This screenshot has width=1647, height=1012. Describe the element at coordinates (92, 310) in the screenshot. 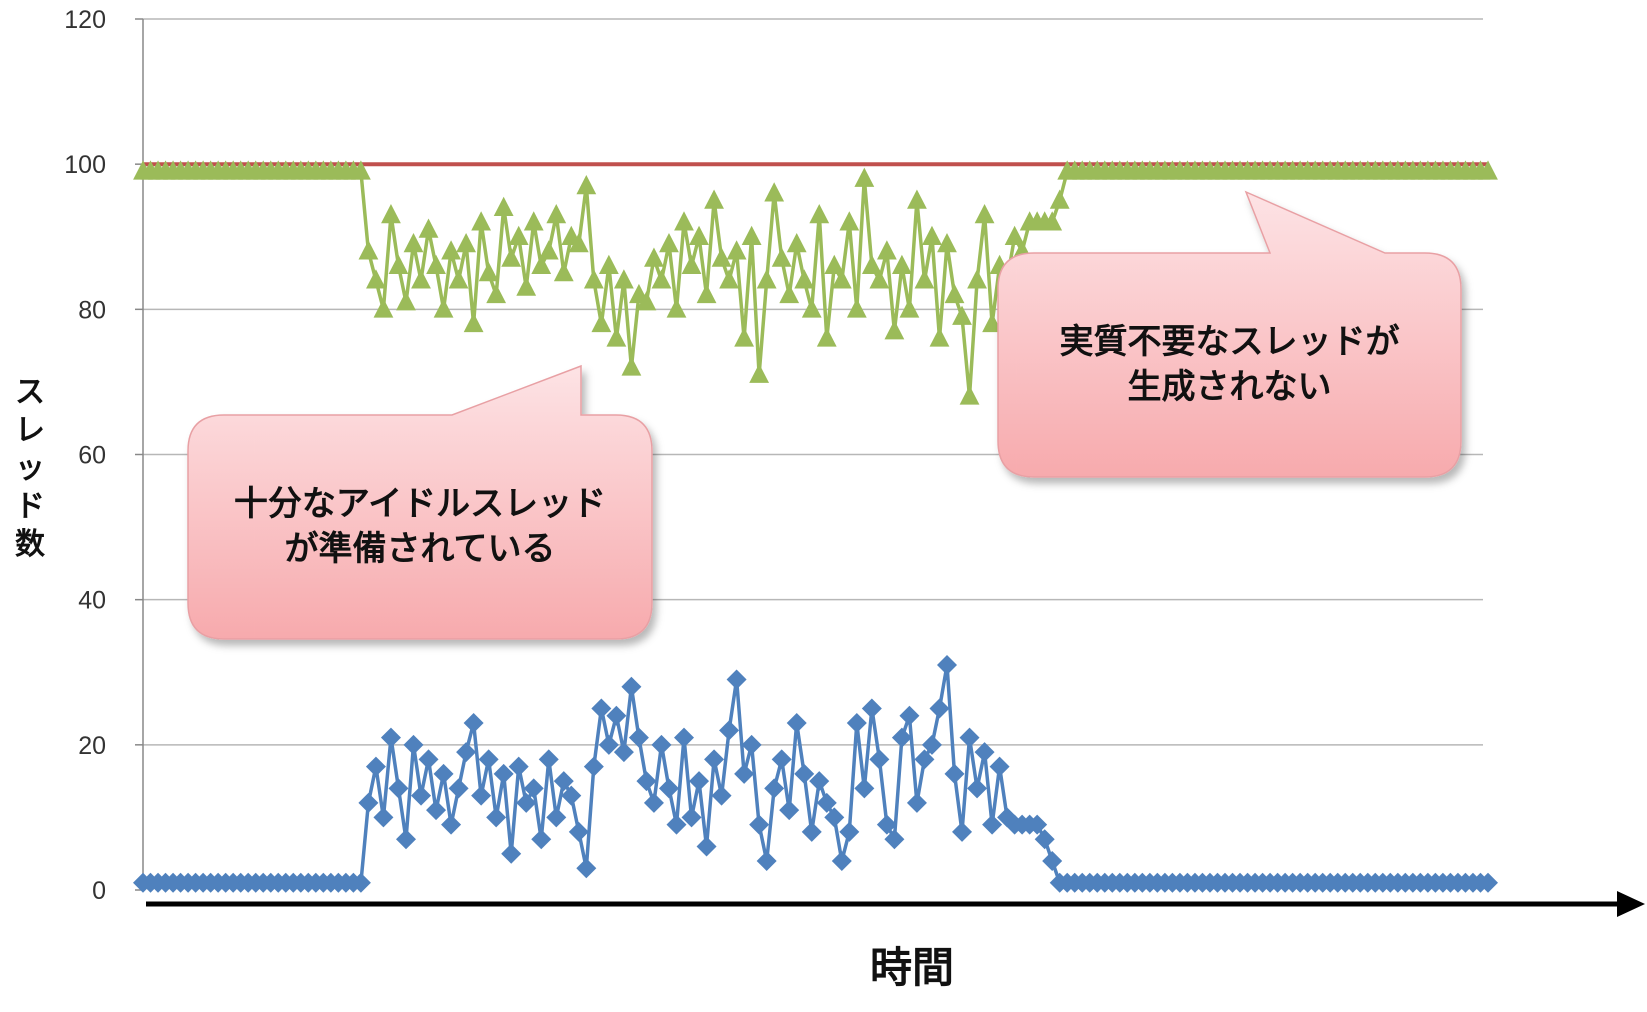

I see `y-tick-label: 80` at that location.